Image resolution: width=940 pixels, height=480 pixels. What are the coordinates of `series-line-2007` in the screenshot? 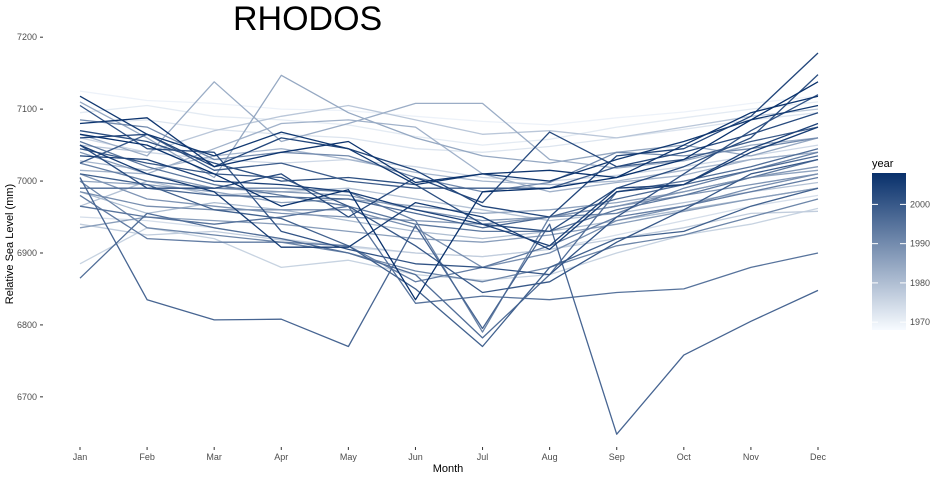 It's located at (449, 139).